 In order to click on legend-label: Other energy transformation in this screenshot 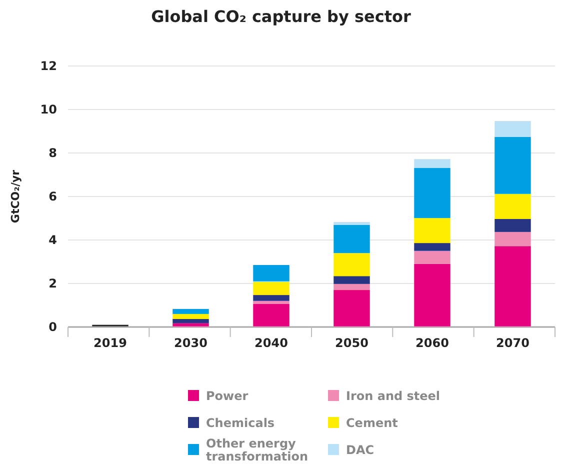, I will do `click(257, 450)`.